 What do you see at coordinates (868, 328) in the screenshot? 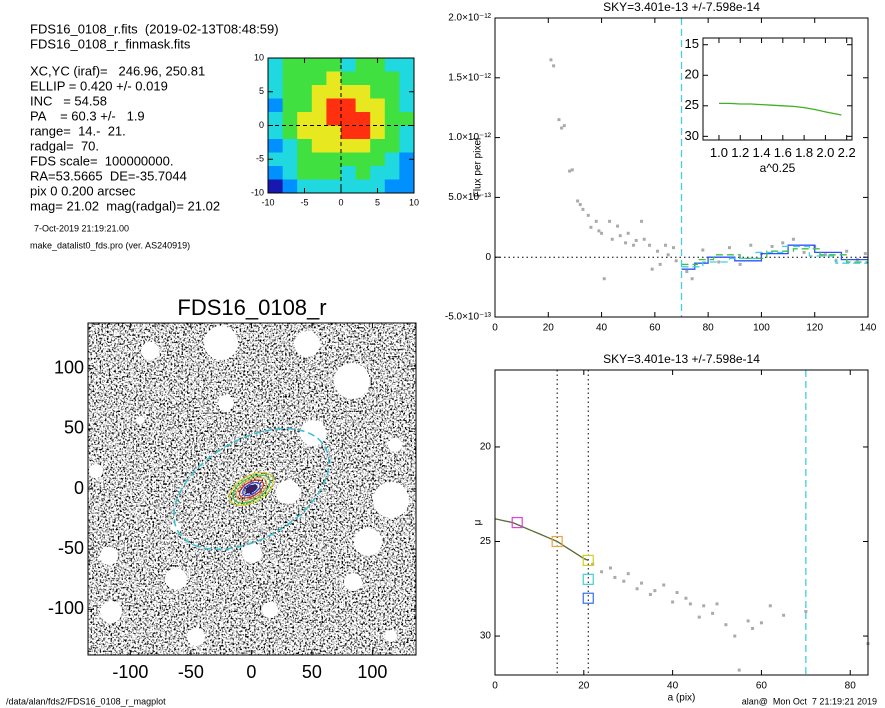
I see `x-tick-label: 140` at bounding box center [868, 328].